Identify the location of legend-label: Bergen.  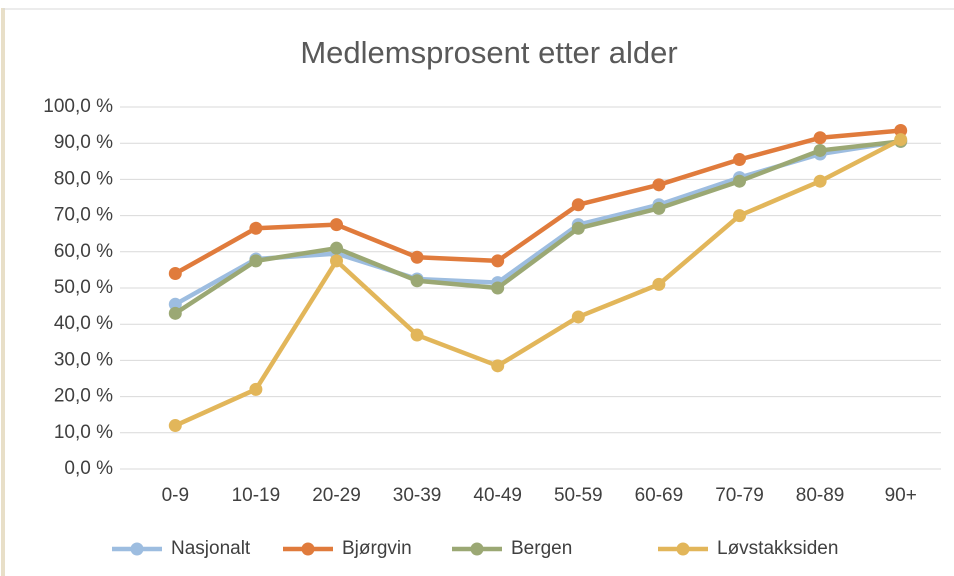
(541, 548).